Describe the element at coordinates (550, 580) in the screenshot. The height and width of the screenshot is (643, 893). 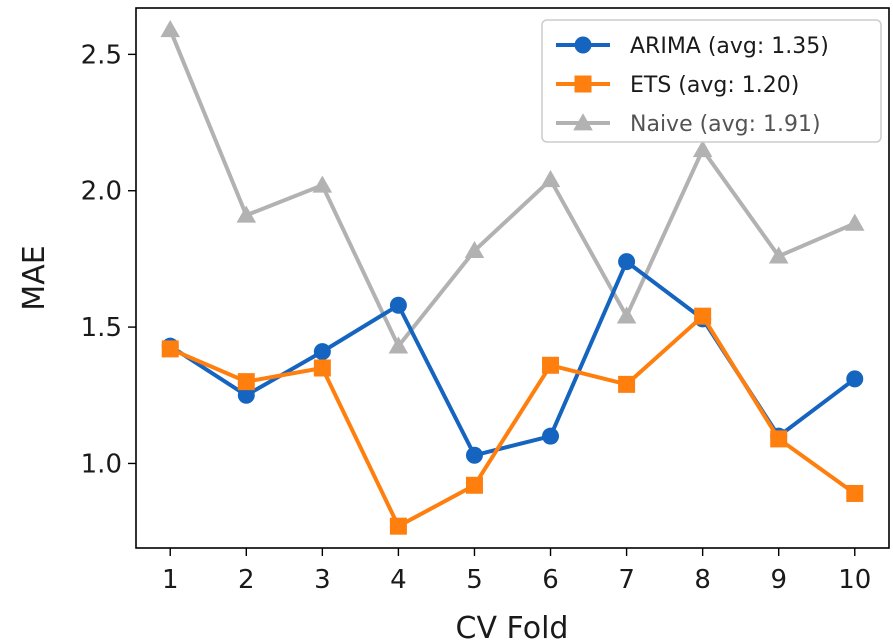
I see `x-tick-label: 6` at that location.